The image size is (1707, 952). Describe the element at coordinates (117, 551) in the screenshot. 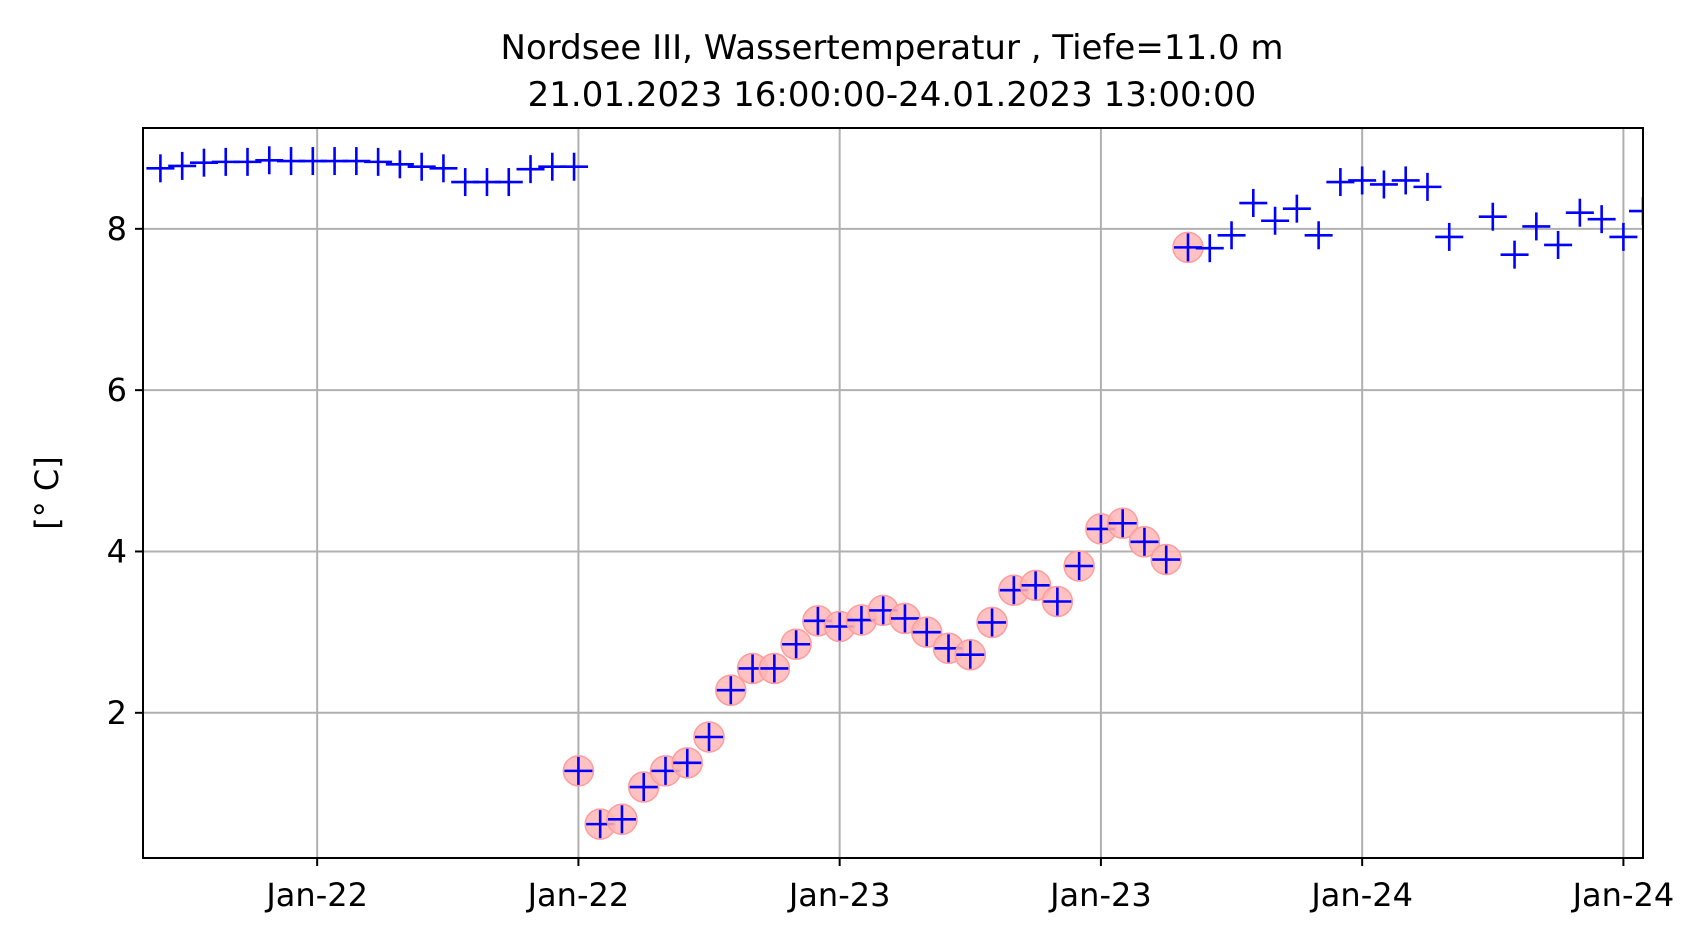

I see `y-tick-label: 4` at that location.